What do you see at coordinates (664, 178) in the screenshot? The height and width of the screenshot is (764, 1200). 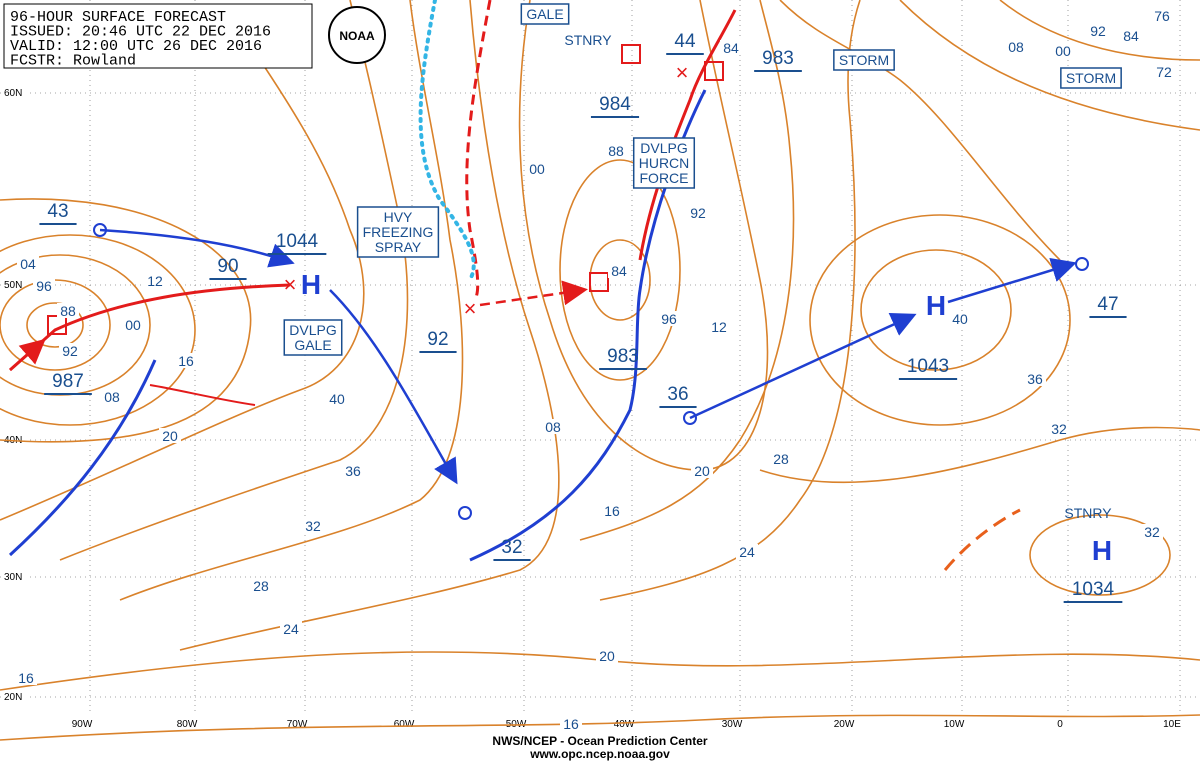 I see `warning-text: FORCE` at bounding box center [664, 178].